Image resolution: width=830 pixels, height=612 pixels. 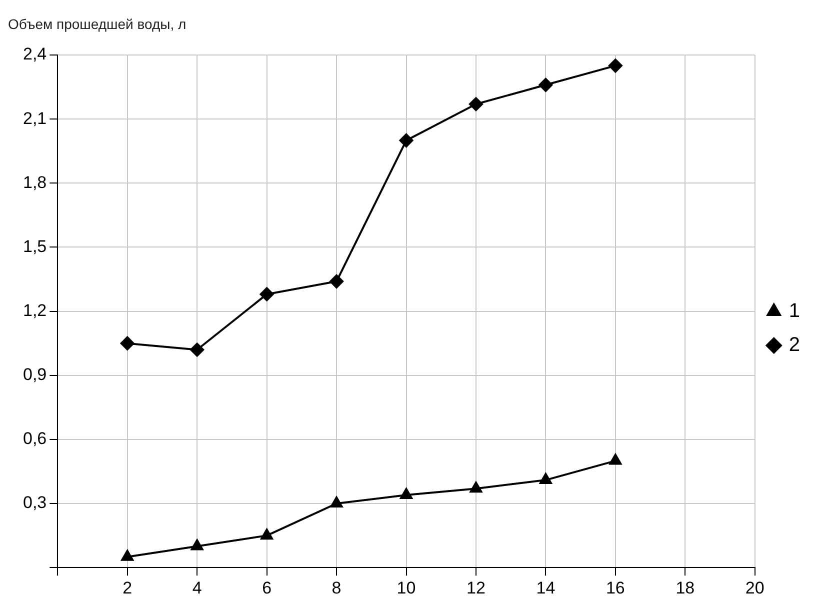 What do you see at coordinates (615, 588) in the screenshot?
I see `x-tick-label: 16` at bounding box center [615, 588].